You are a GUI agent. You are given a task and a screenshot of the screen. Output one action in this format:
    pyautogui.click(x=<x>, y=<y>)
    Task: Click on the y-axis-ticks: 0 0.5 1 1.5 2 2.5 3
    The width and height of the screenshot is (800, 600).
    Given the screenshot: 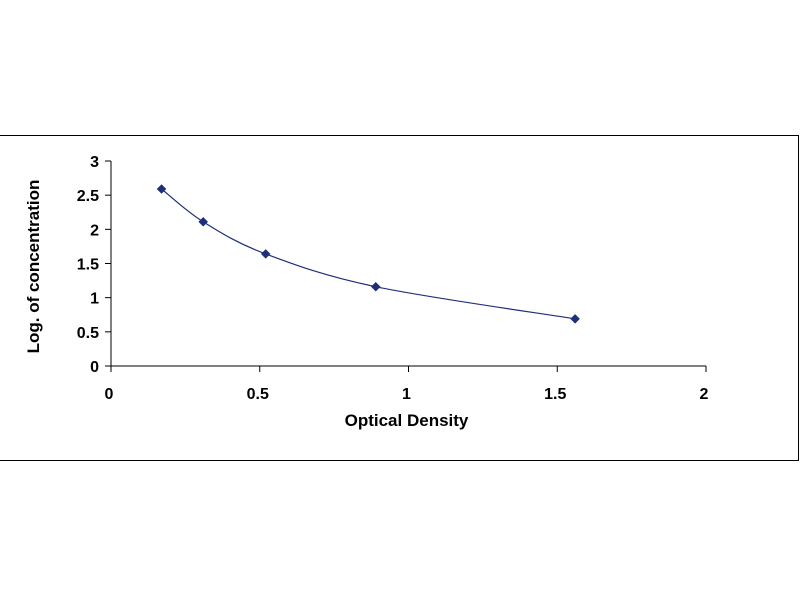 What is the action you would take?
    pyautogui.click(x=94, y=265)
    